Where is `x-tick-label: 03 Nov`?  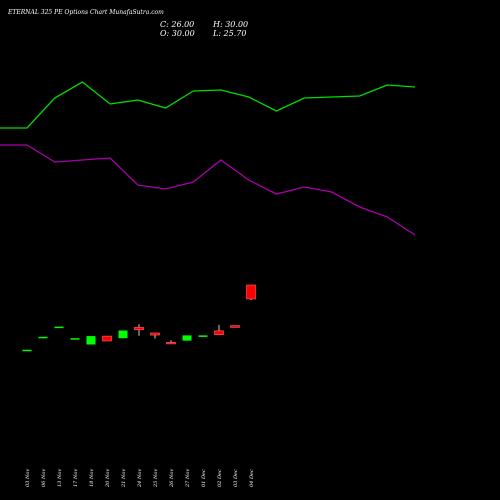 x-tick-label: 03 Nov is located at coordinates (28, 478).